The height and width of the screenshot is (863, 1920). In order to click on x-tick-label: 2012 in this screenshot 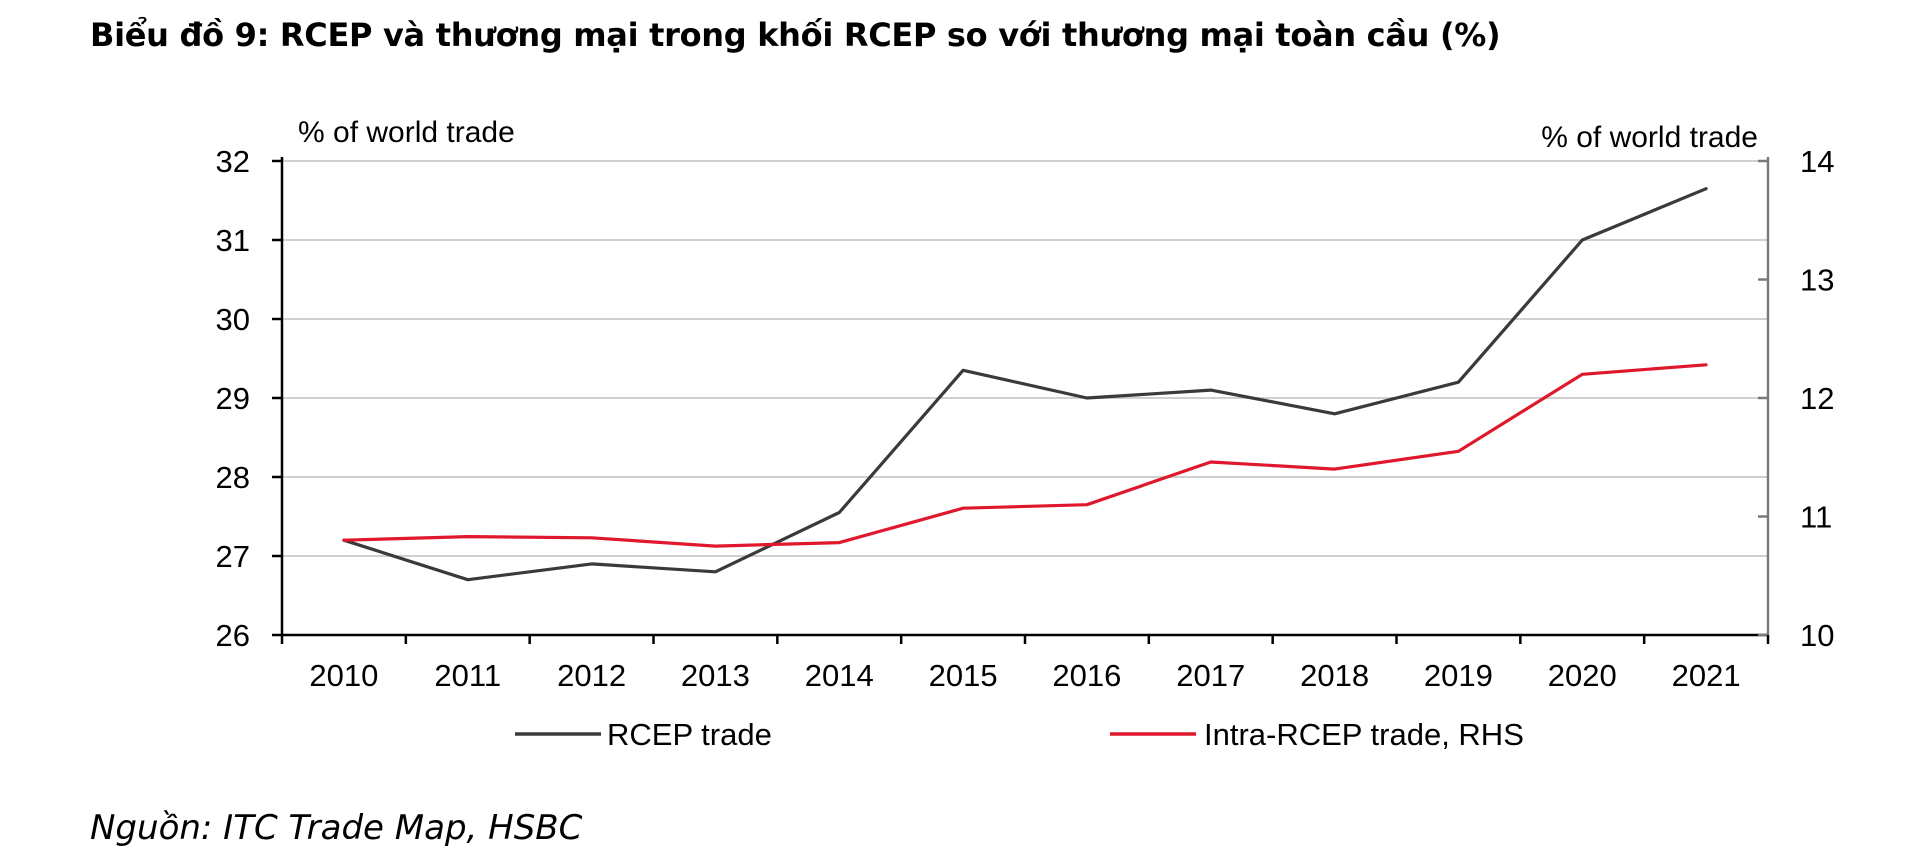, I will do `click(591, 675)`.